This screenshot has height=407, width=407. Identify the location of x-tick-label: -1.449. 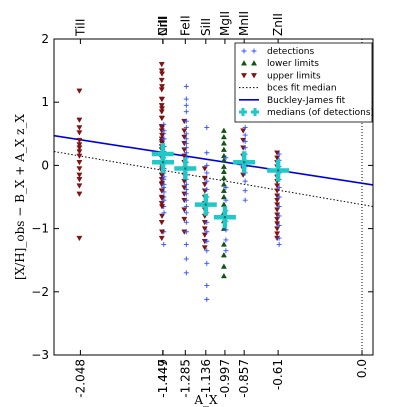
(163, 378).